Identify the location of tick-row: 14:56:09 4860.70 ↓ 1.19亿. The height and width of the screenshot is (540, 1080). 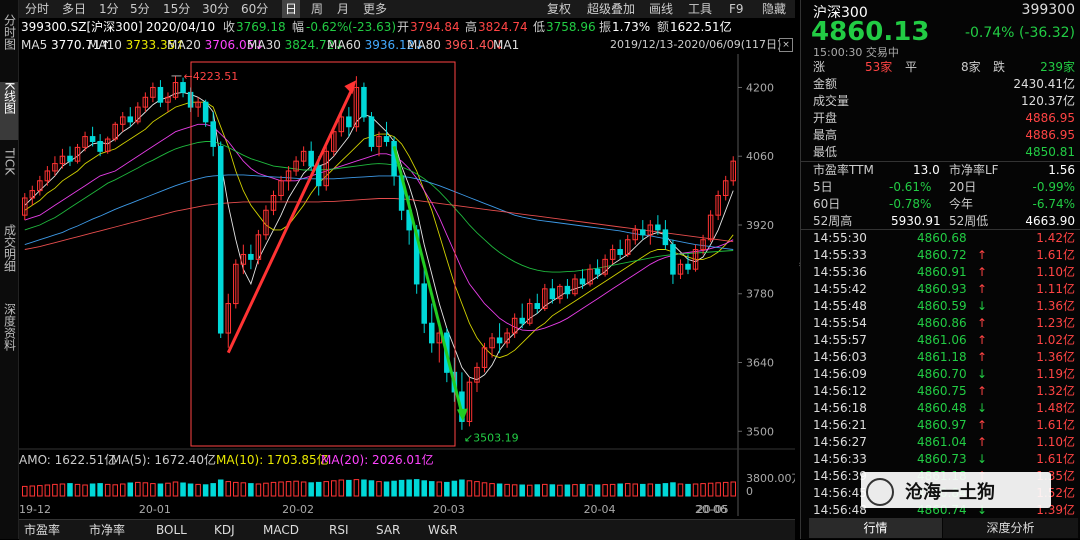
(944, 374).